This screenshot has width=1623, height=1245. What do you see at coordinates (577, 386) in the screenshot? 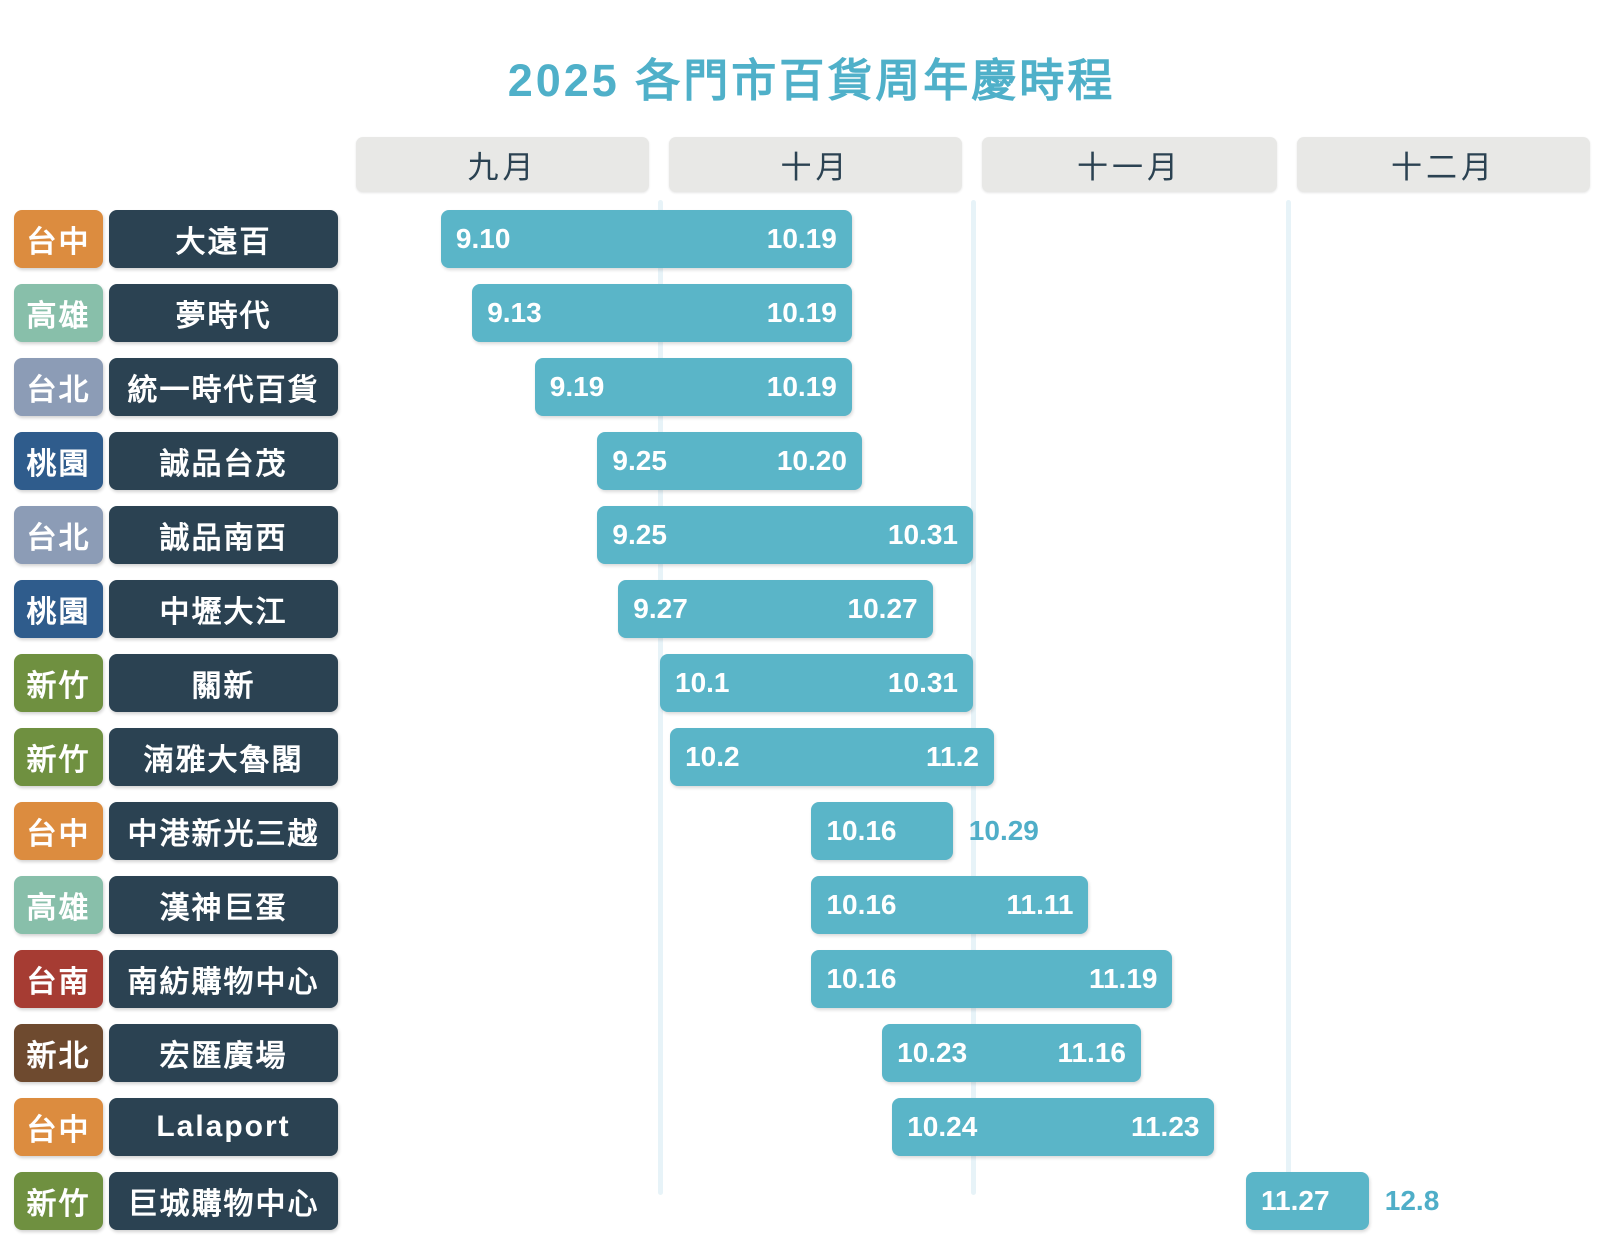
I see `bar-start-date: 9.19` at bounding box center [577, 386].